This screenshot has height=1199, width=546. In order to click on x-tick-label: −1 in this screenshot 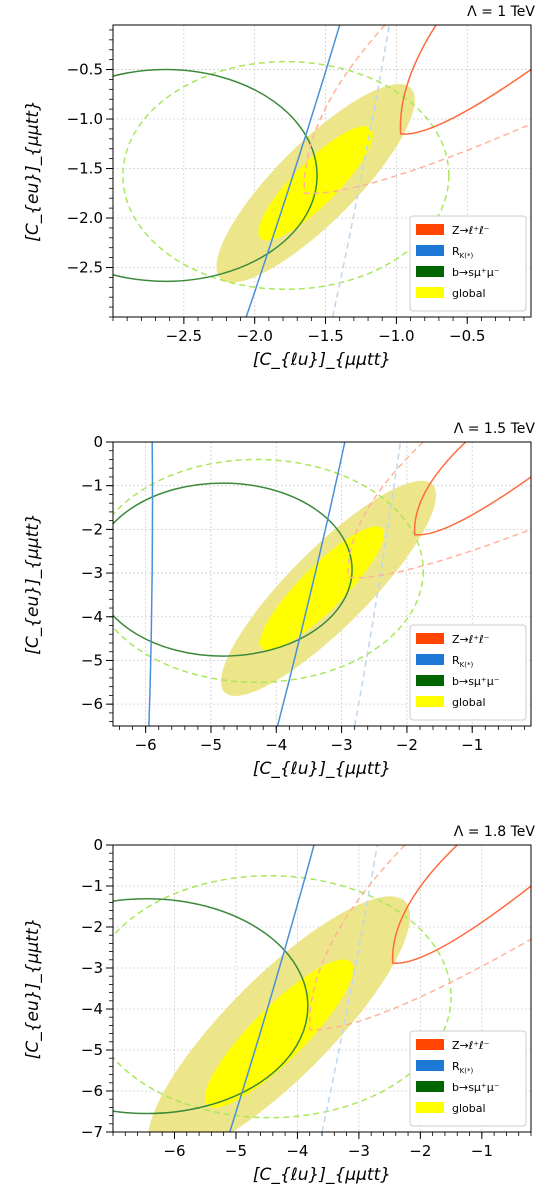, I will do `click(472, 745)`.